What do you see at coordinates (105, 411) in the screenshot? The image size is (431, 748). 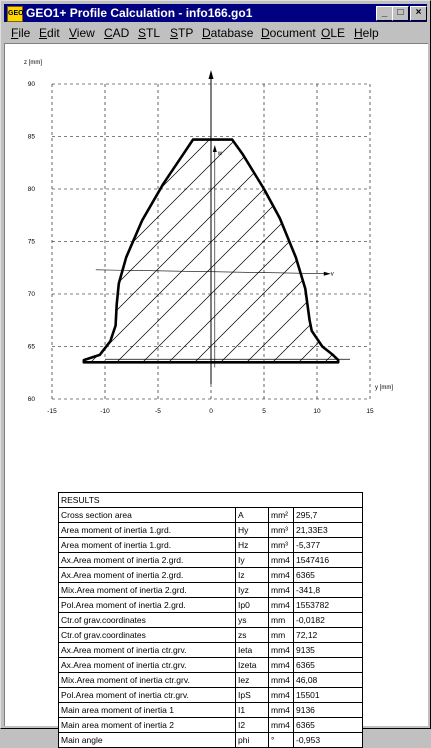 I see `y-tick-label: -10` at bounding box center [105, 411].